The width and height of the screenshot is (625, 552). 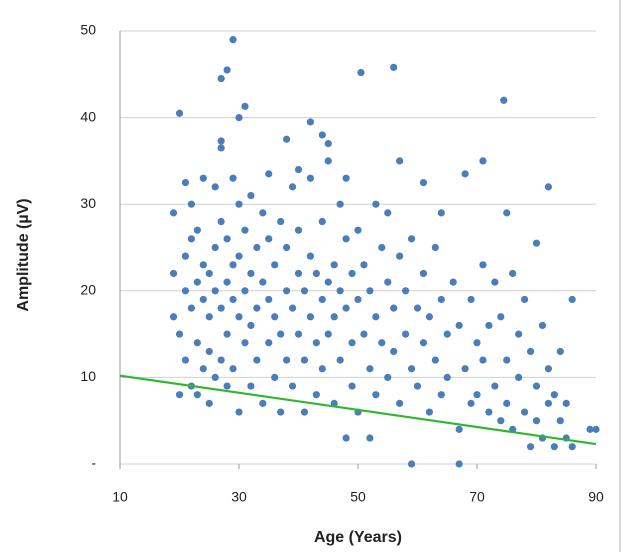 I want to click on y-axis-title: Amplitude (µV), so click(x=23, y=254).